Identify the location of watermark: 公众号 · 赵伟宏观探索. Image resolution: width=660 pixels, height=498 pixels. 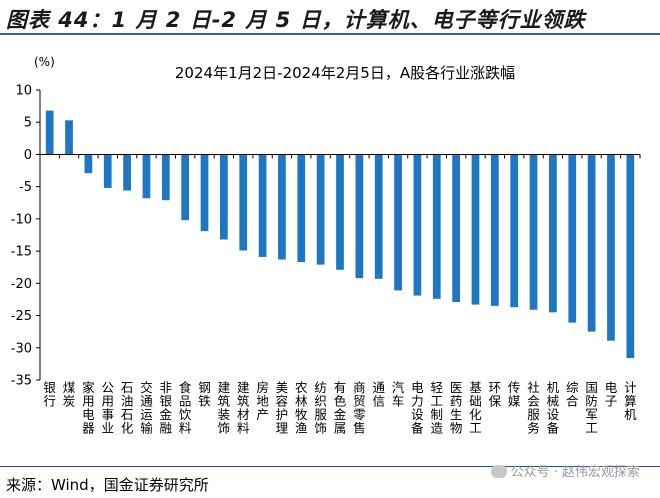
(565, 470).